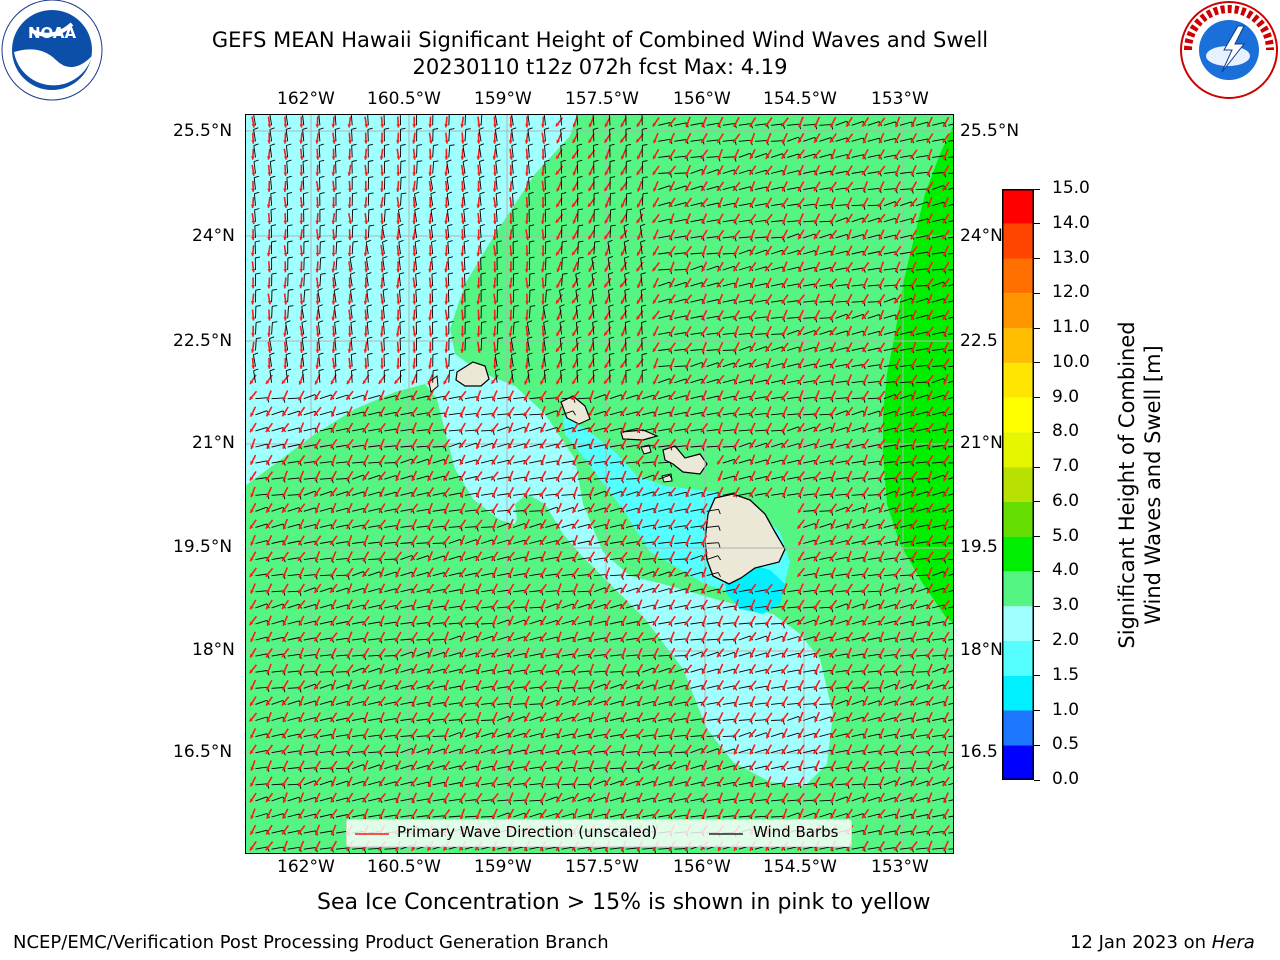  I want to click on island-kauai, so click(472, 374).